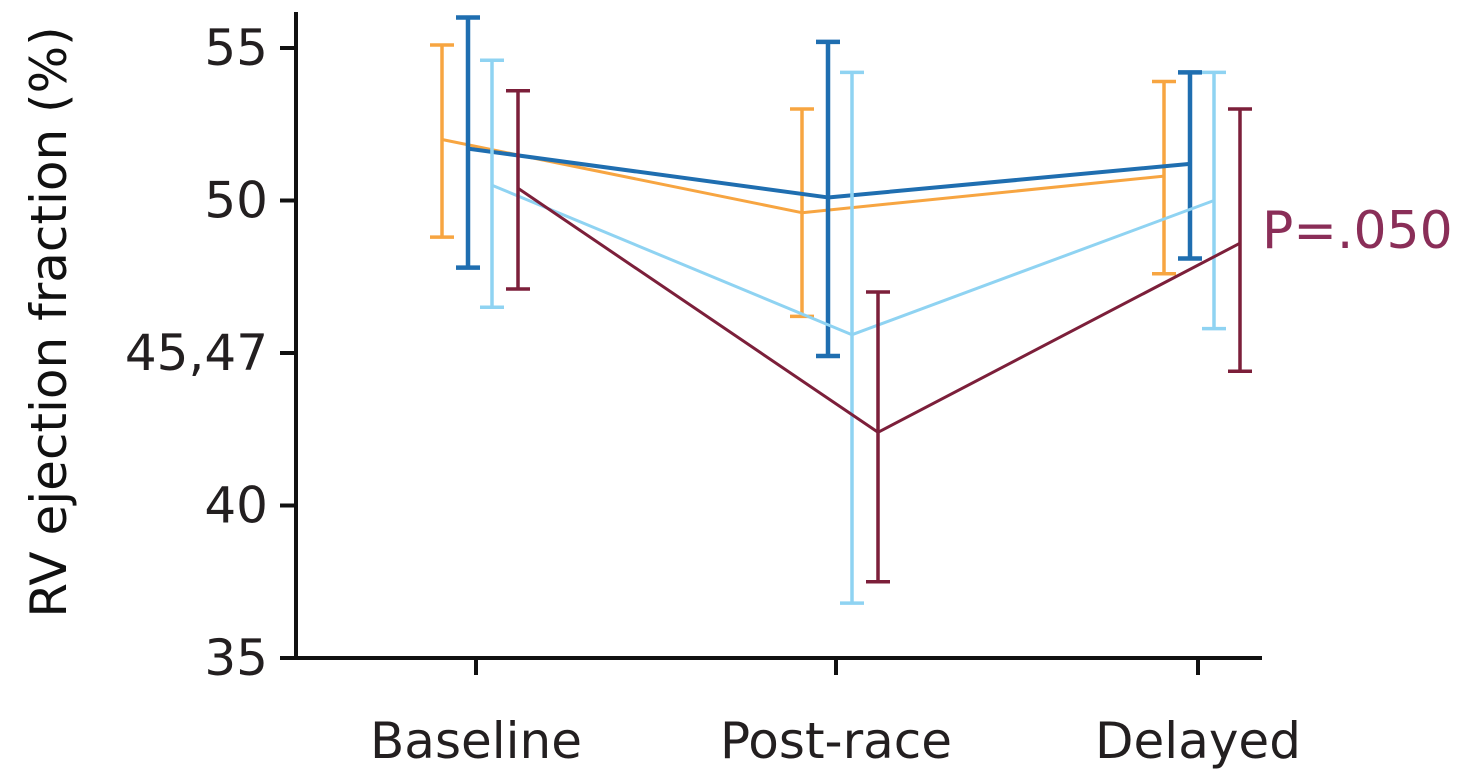 This screenshot has height=775, width=1460. What do you see at coordinates (236, 658) in the screenshot?
I see `y-tick-label: 35` at bounding box center [236, 658].